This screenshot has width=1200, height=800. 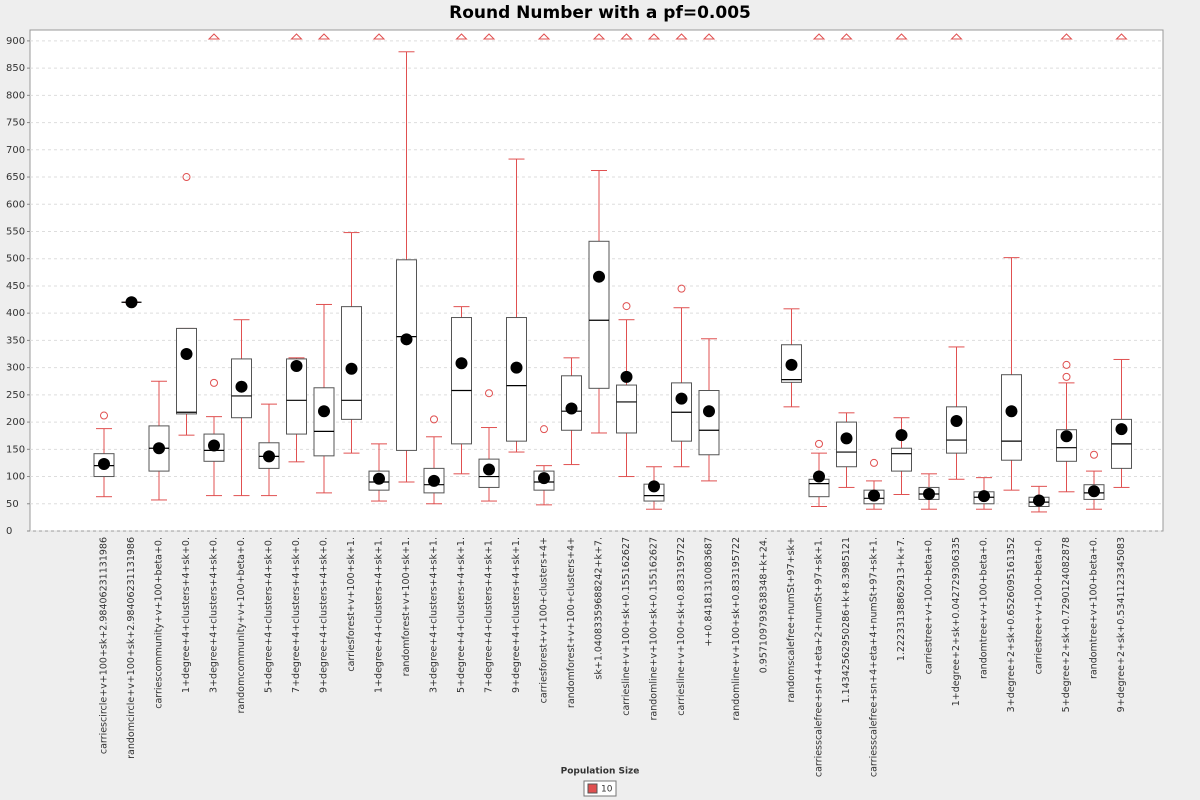 What do you see at coordinates (846, 620) in the screenshot?
I see `x-tick-label: 1.14342562950286+k+8.3985121` at bounding box center [846, 620].